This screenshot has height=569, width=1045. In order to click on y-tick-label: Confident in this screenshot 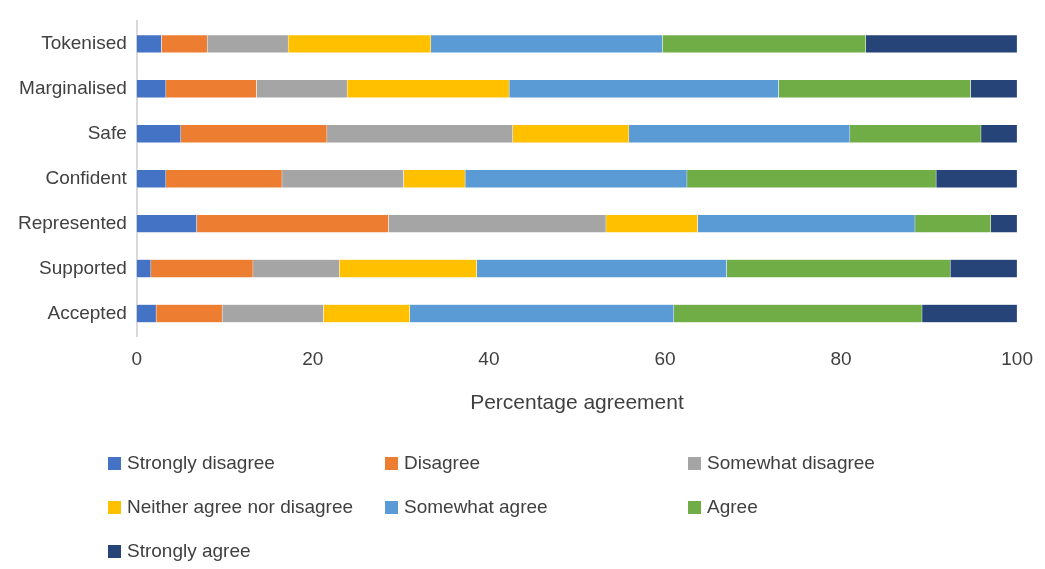, I will do `click(86, 177)`.